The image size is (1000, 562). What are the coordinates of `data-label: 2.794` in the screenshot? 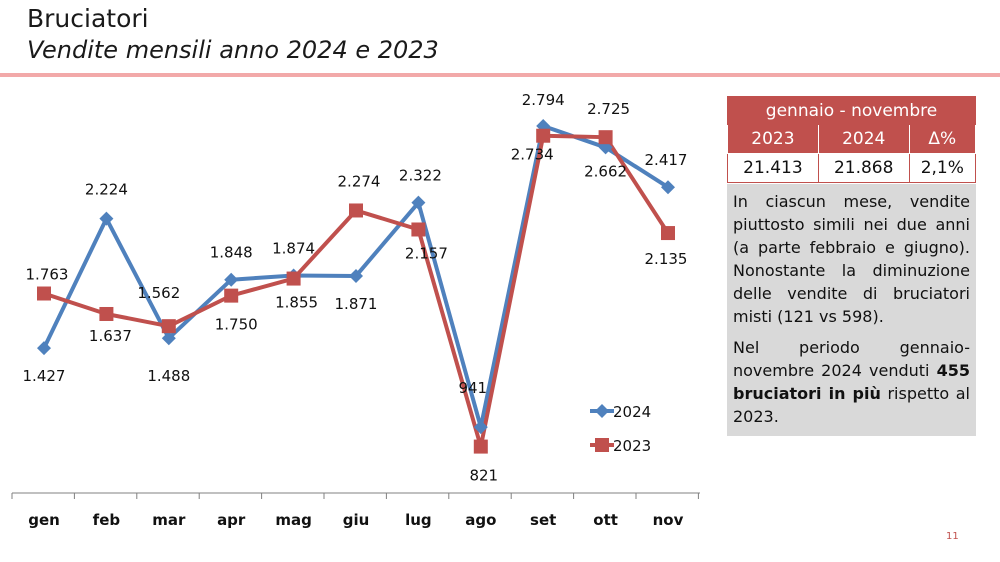 It's located at (543, 100).